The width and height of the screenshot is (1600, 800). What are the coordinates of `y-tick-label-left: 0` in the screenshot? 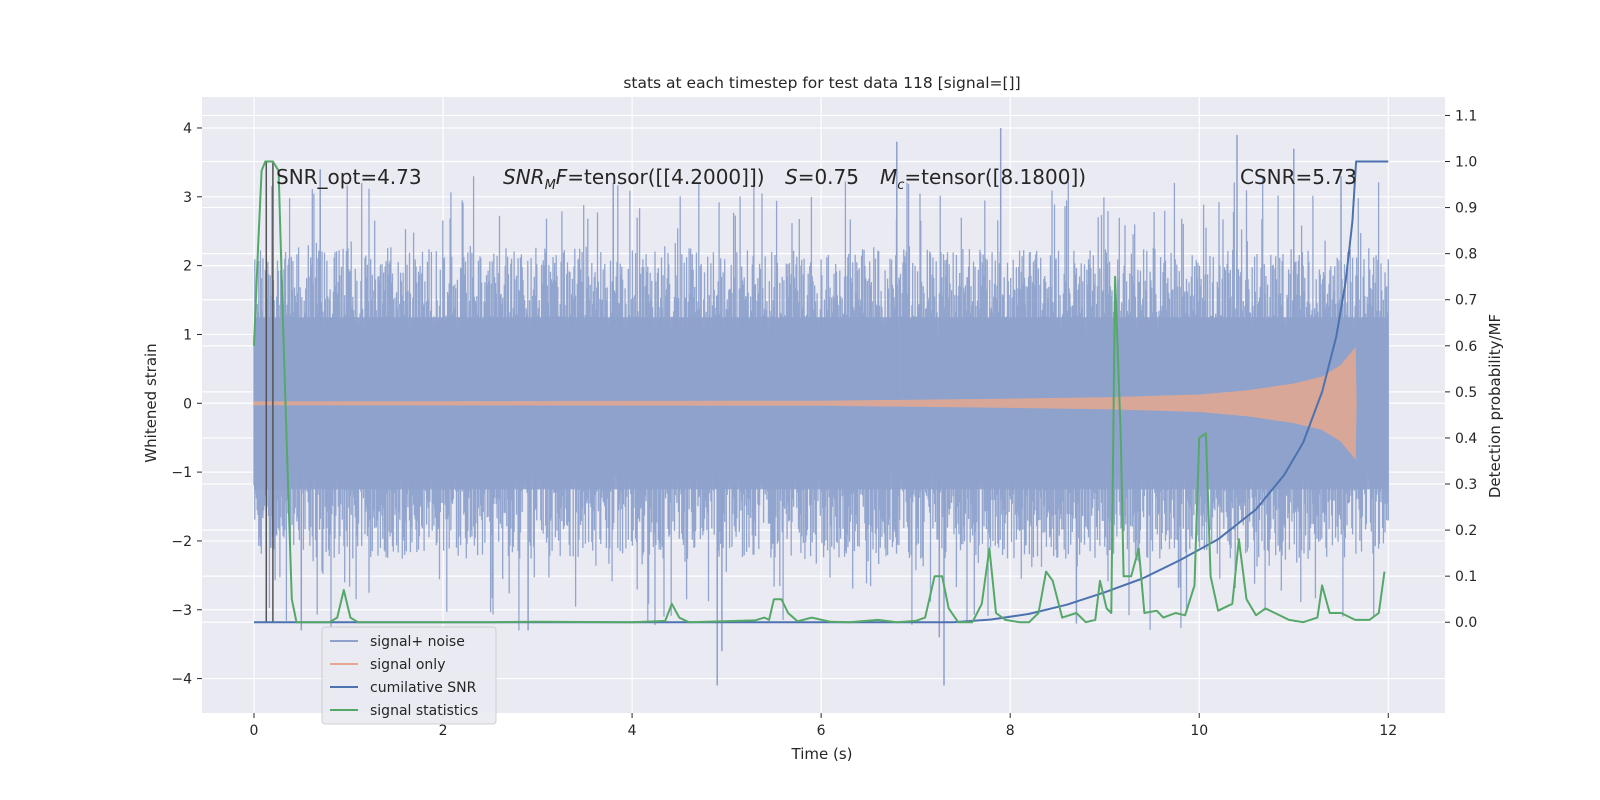 It's located at (187, 404).